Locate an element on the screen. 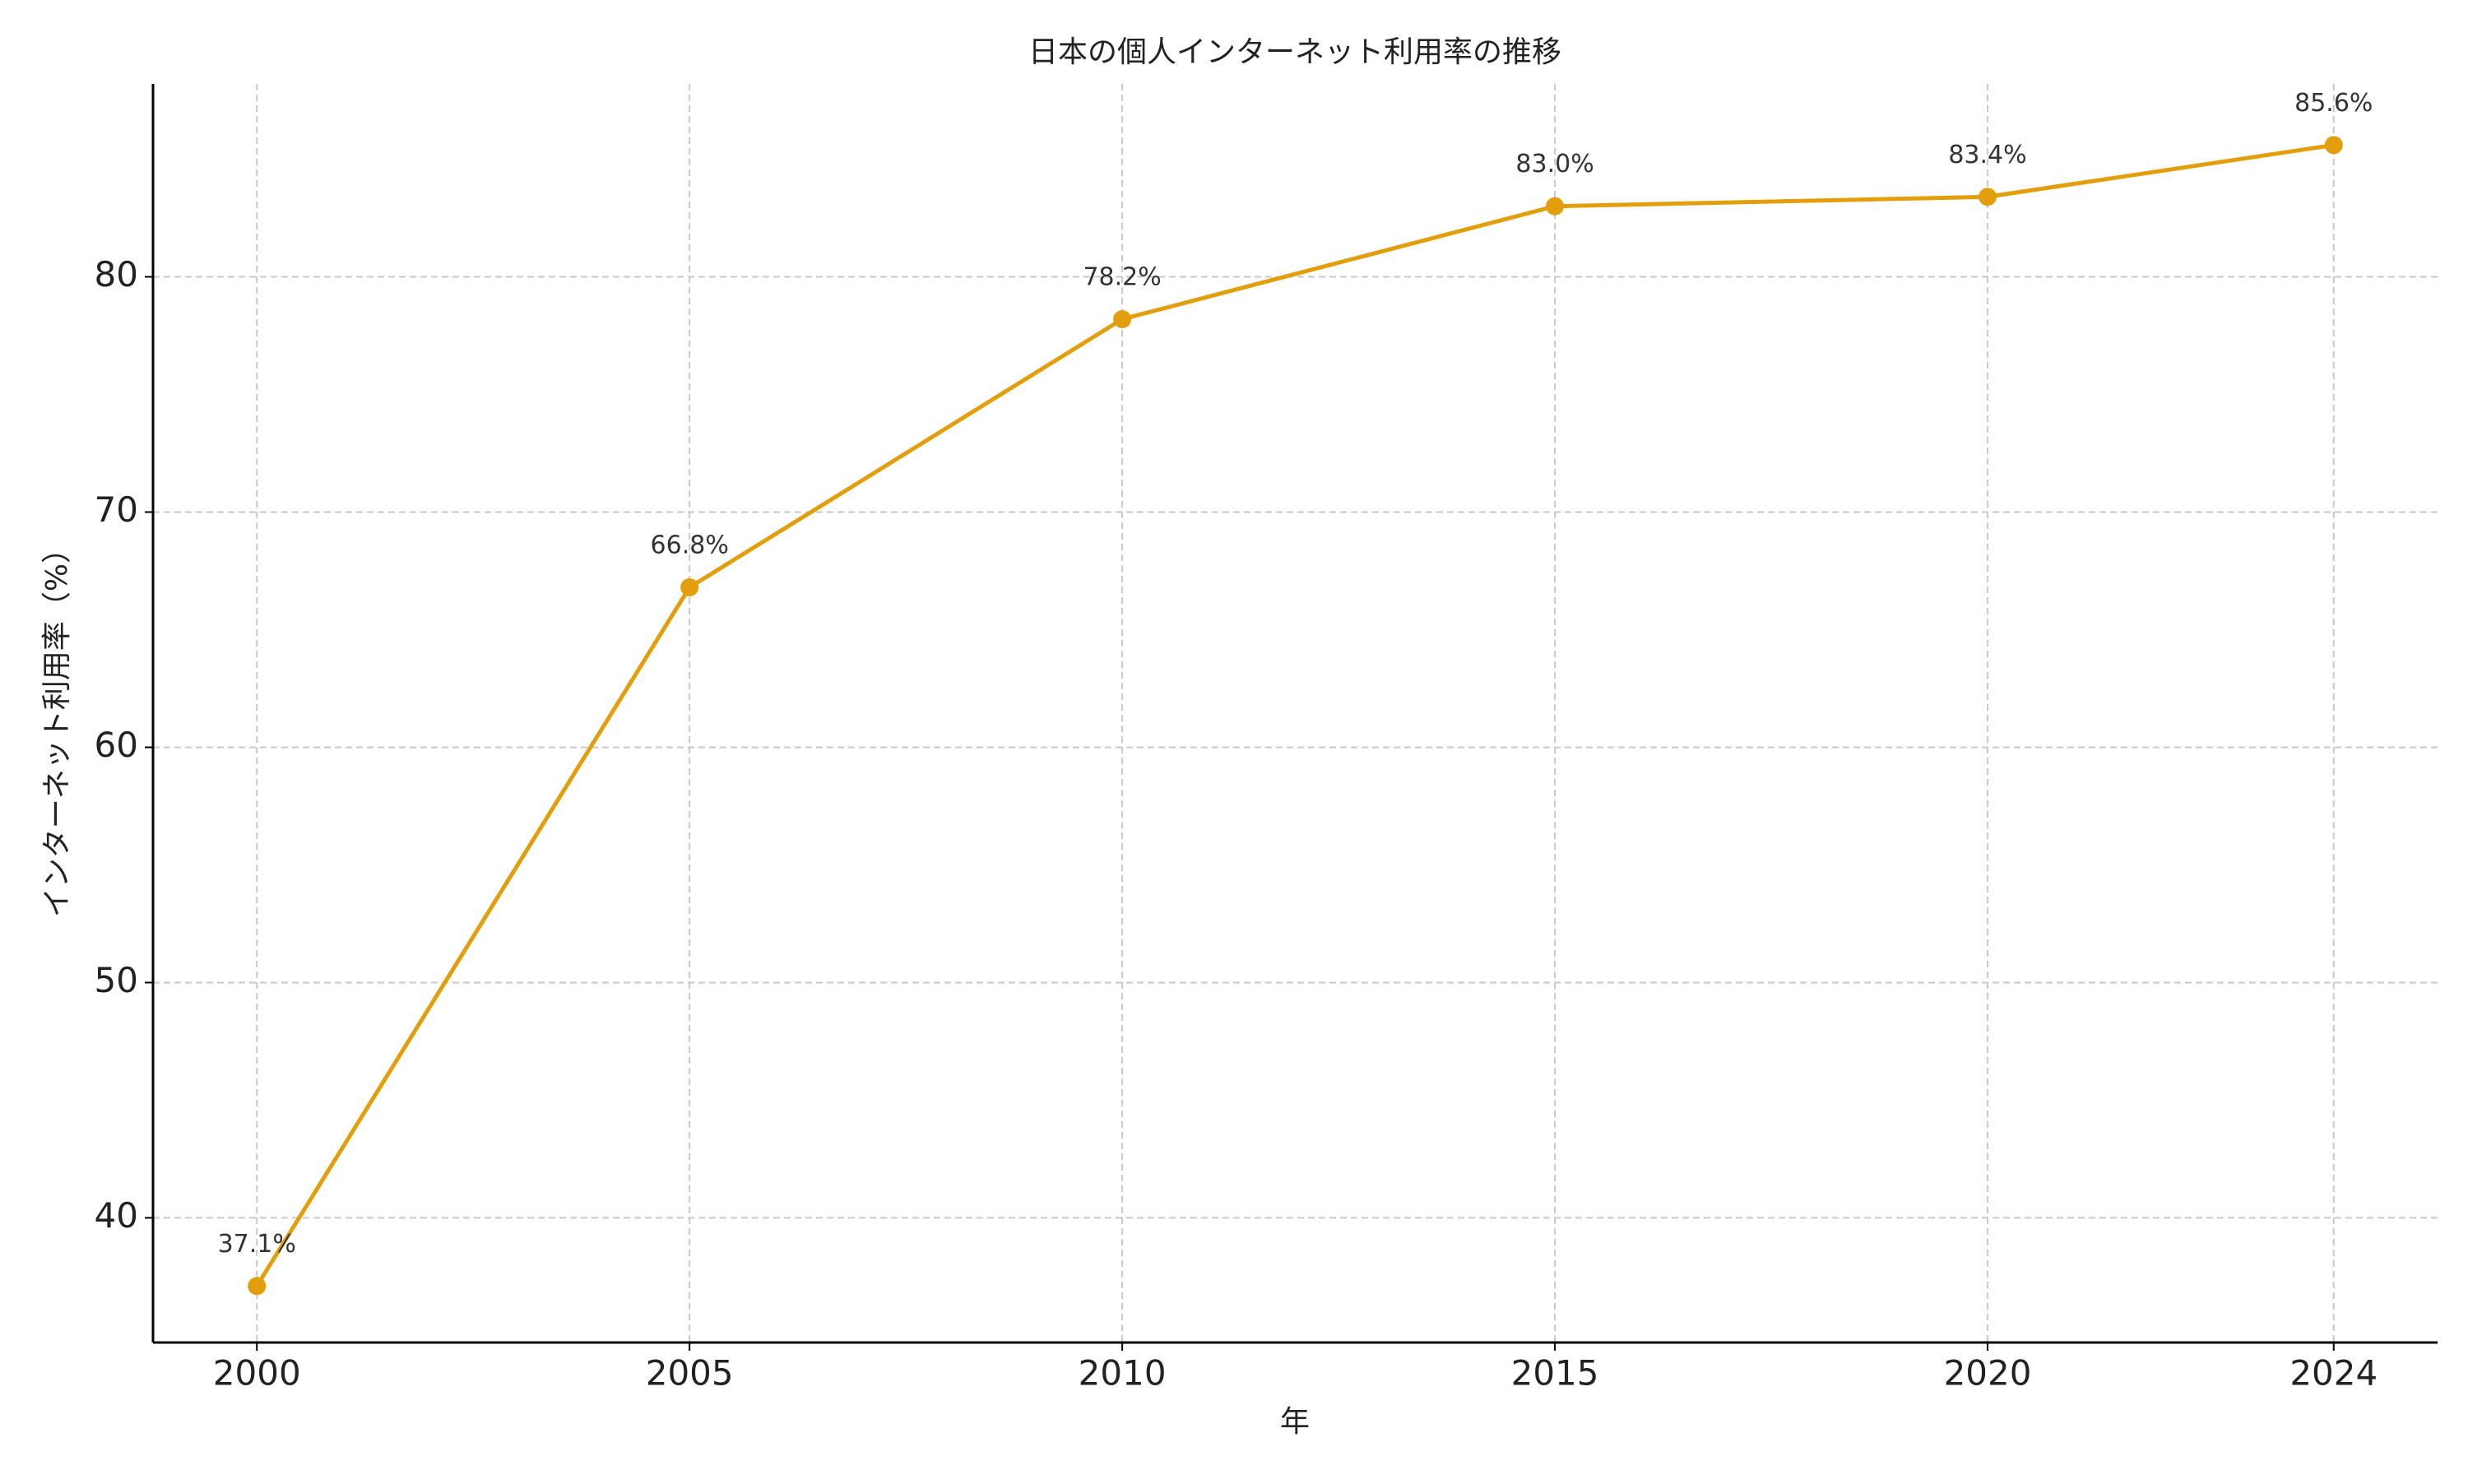 The image size is (2468, 1484). x-tick-label: 2024 is located at coordinates (2333, 1373).